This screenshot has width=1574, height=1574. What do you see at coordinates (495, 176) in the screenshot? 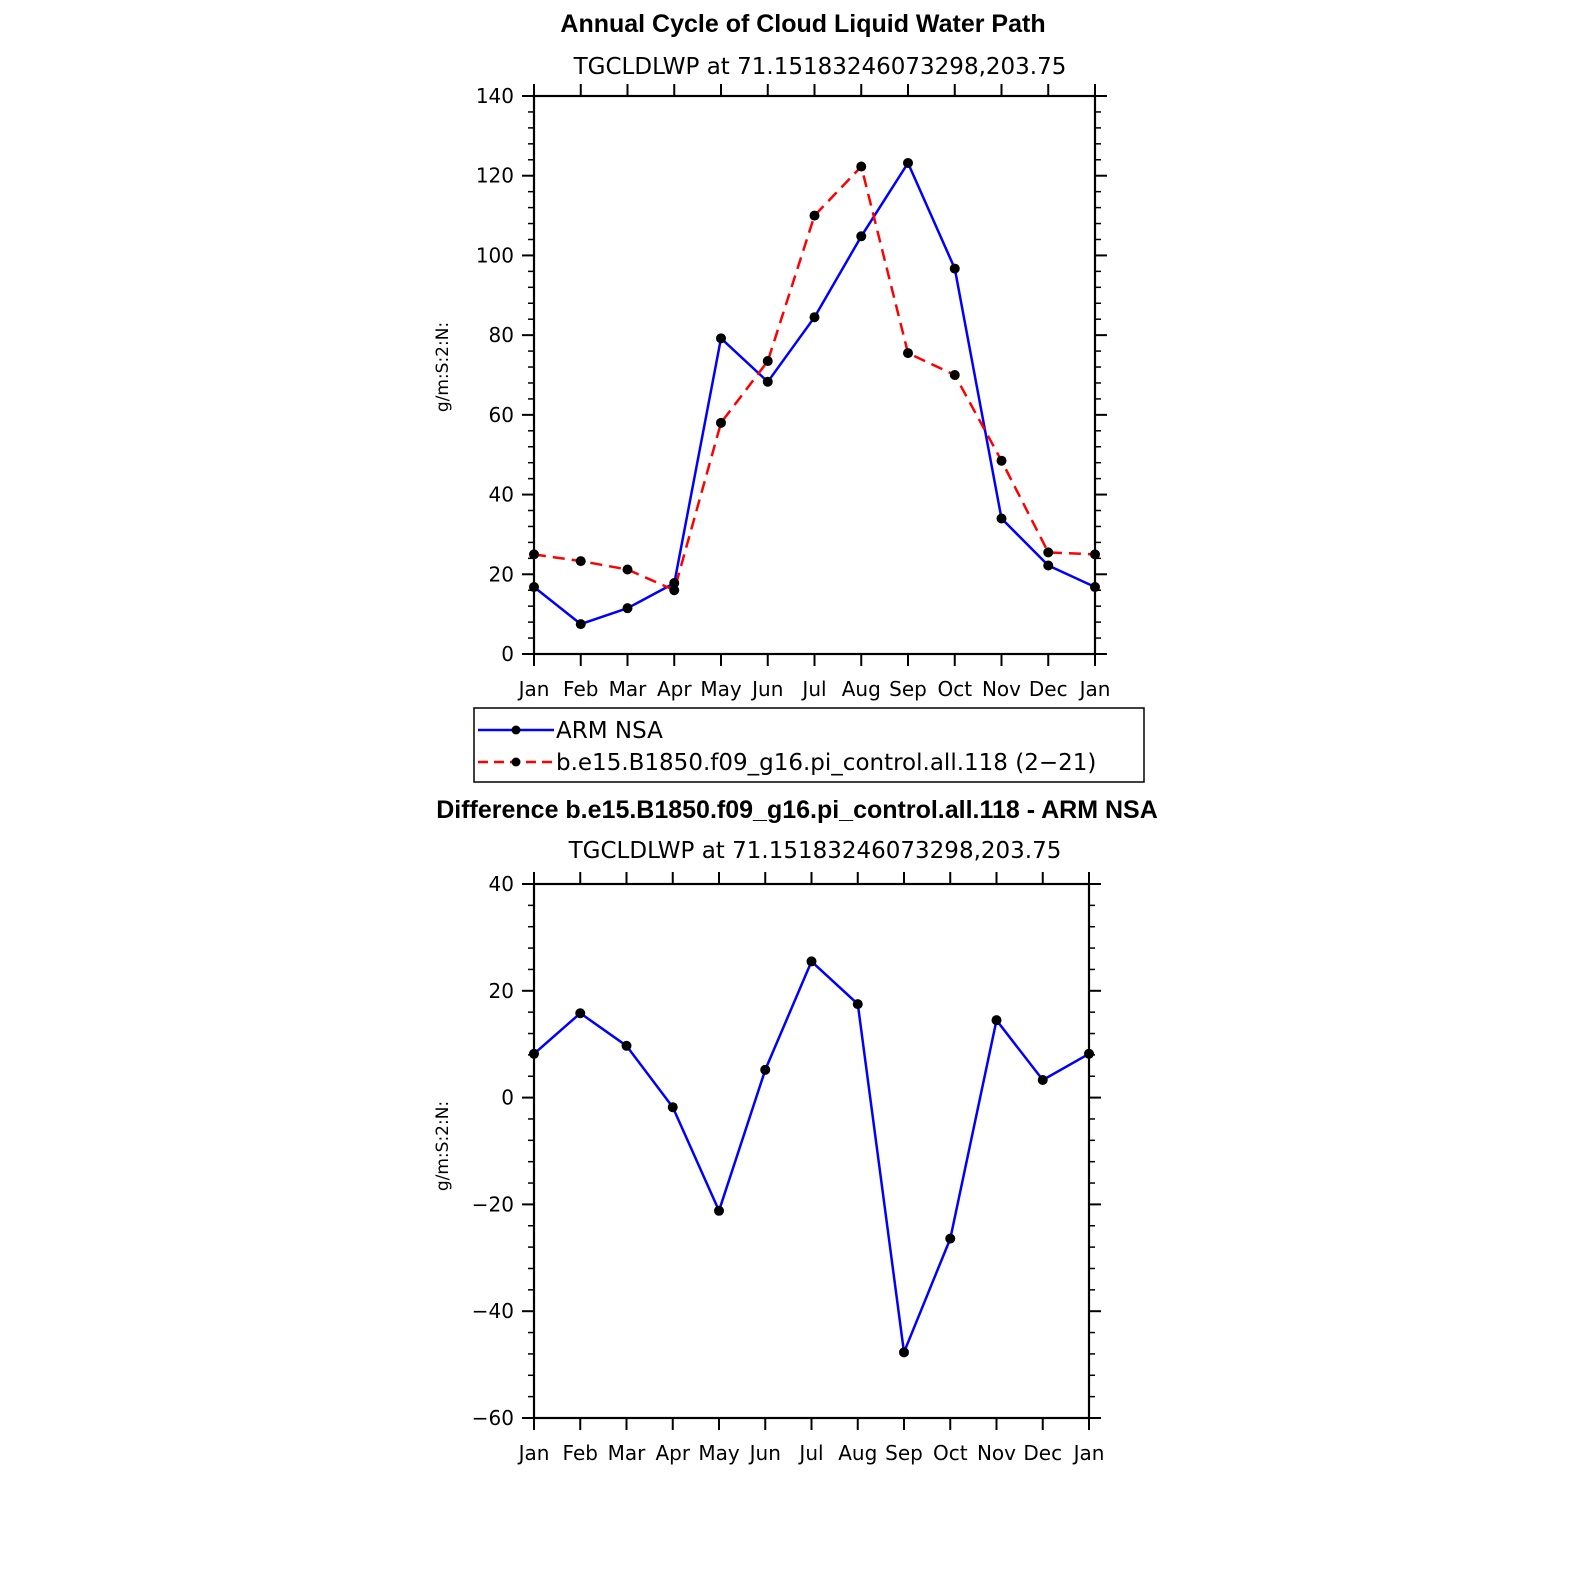
I see `y-tick-label: 120` at bounding box center [495, 176].